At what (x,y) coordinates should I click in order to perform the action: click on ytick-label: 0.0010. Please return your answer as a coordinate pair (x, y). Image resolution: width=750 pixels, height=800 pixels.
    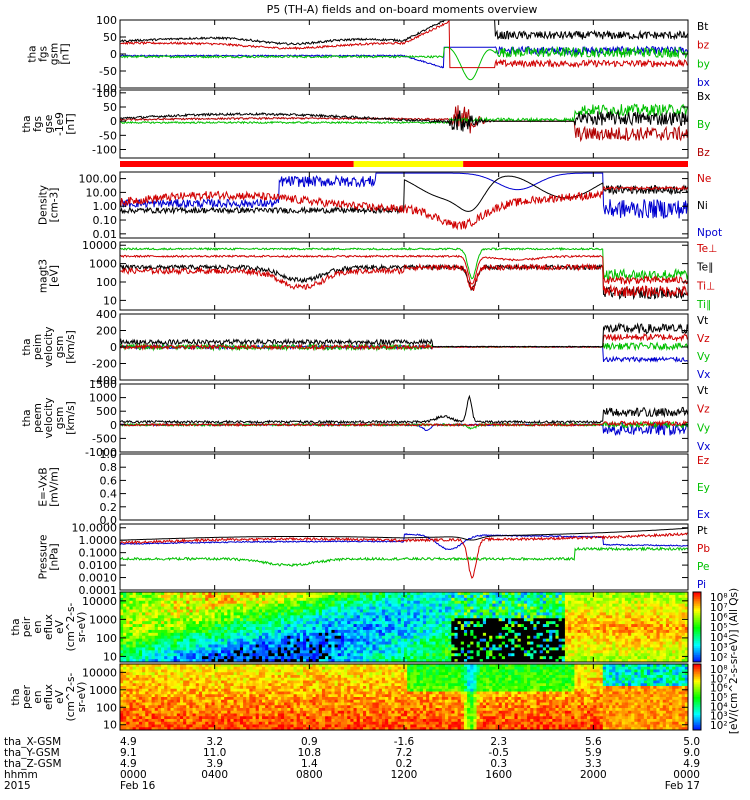
    Looking at the image, I should click on (98, 578).